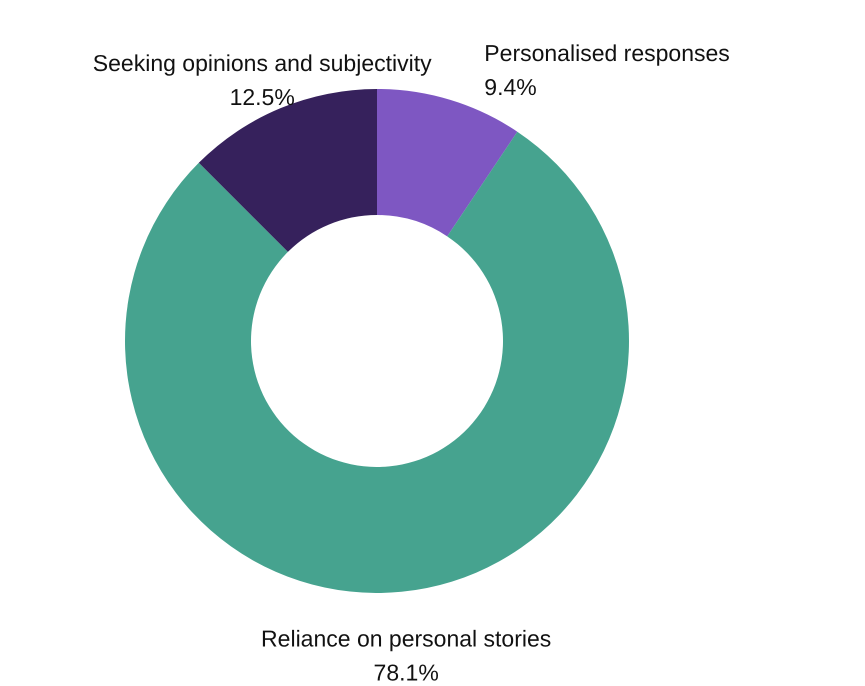  I want to click on slice-label: Personalised responses, so click(607, 53).